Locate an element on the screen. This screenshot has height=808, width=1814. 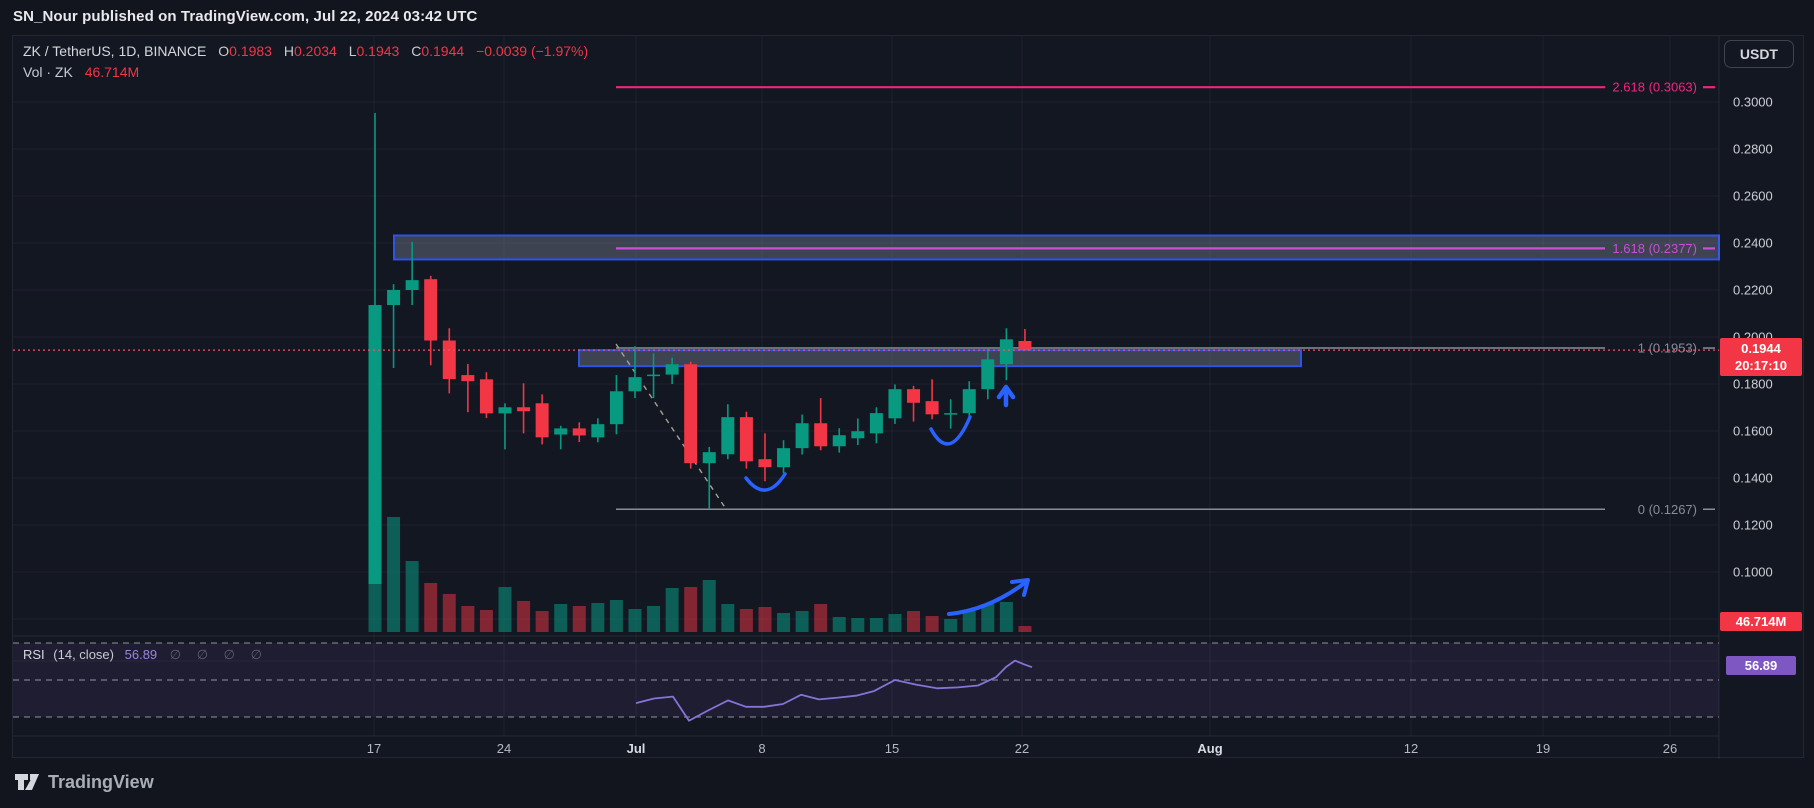
rsi-value: 56.89 is located at coordinates (141, 654).